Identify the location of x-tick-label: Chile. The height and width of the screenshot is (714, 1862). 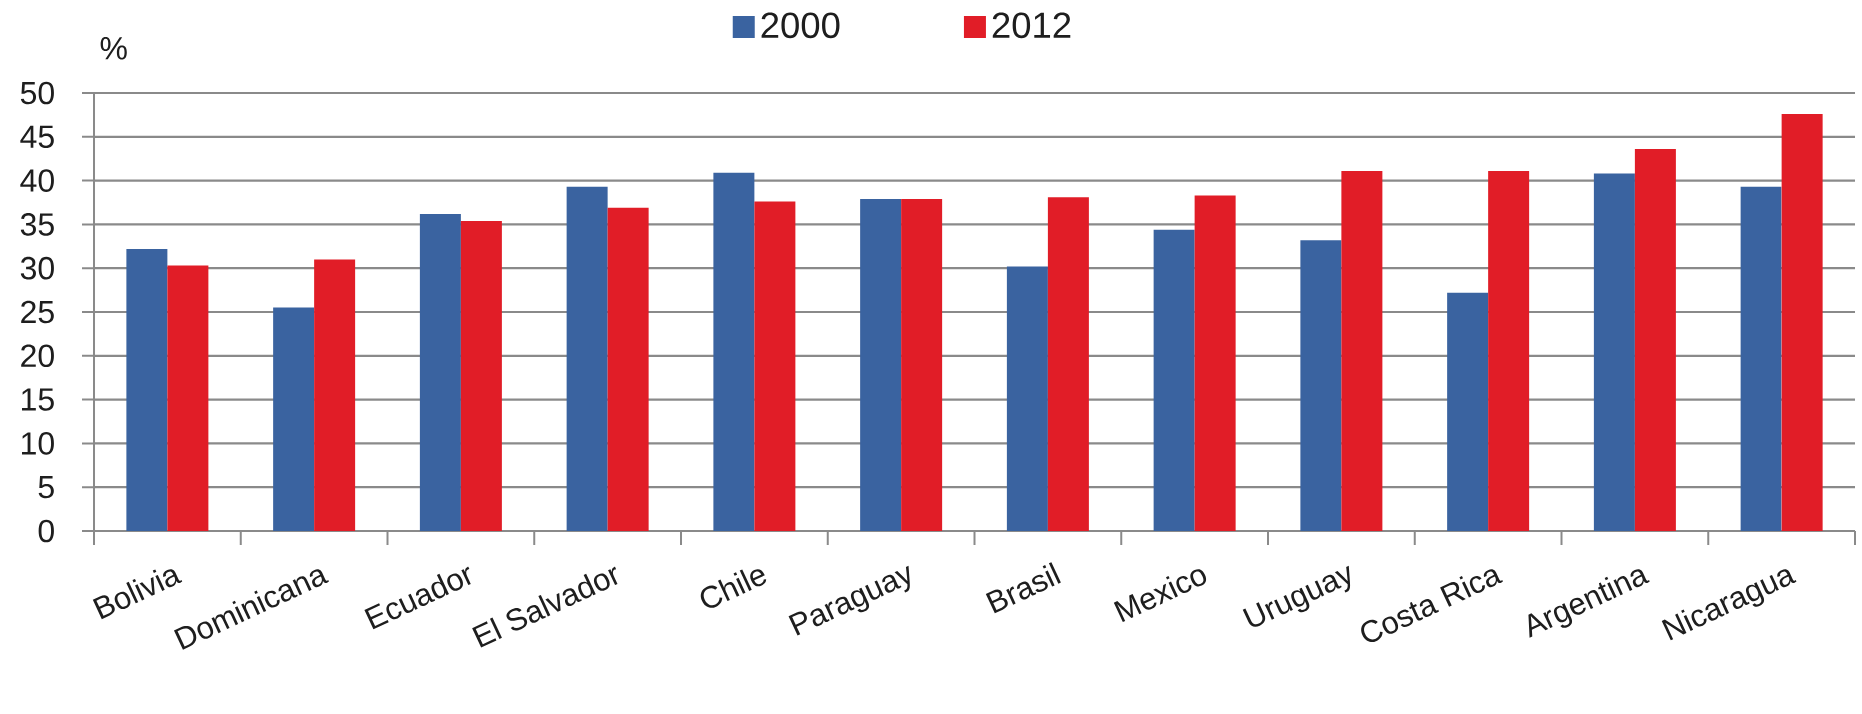
(733, 588).